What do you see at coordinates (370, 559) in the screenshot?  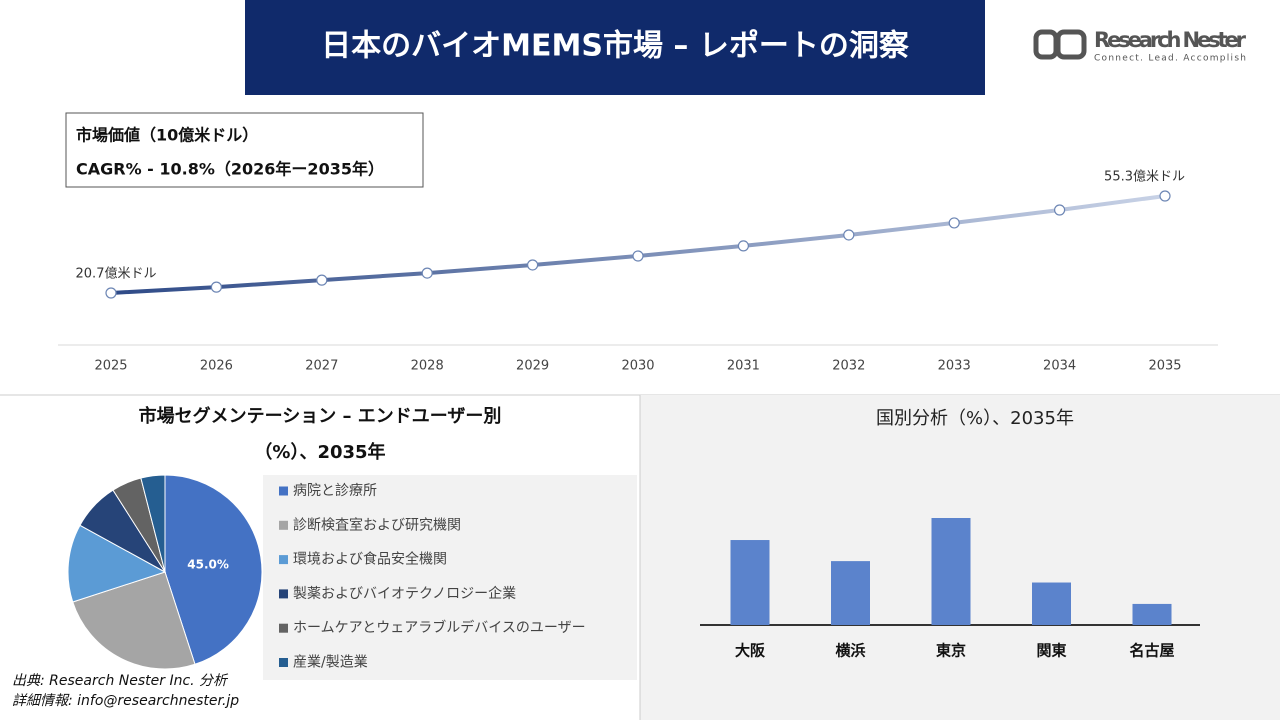 I see `legend-label: 環境および食品安全機関` at bounding box center [370, 559].